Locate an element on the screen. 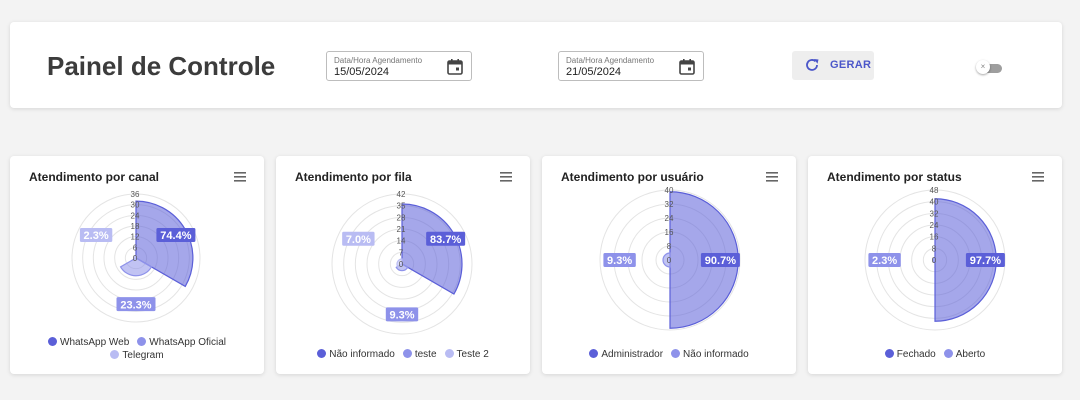  start-date-label: Data/Hora Agendamento is located at coordinates (378, 60).